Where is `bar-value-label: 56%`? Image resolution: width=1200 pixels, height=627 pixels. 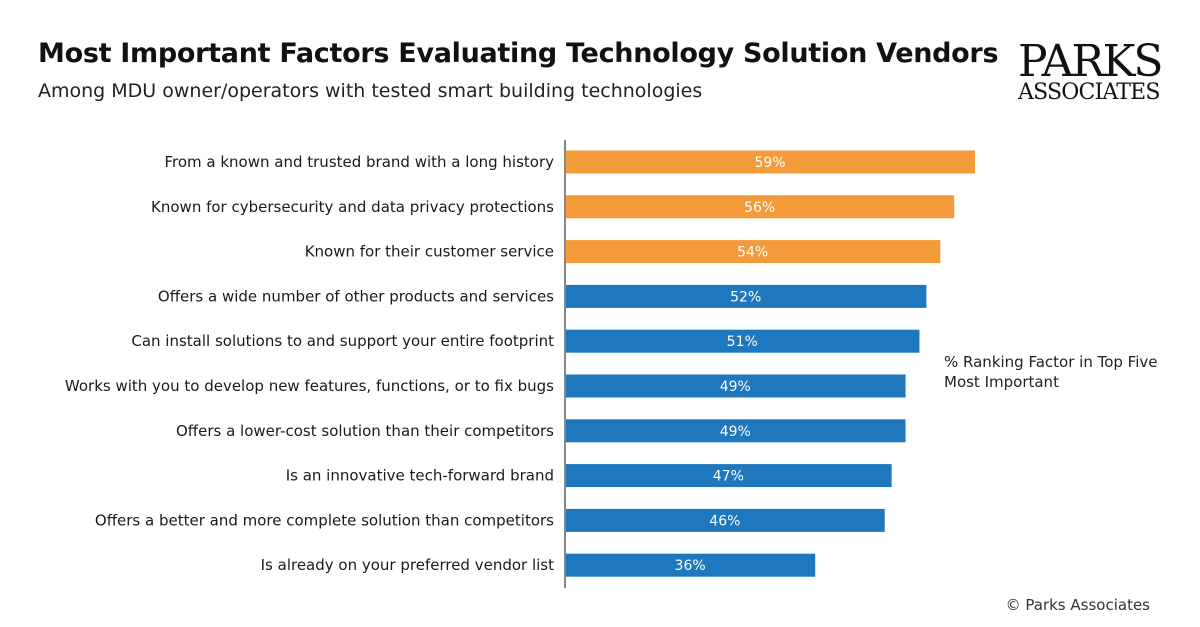
bar-value-label: 56% is located at coordinates (759, 208).